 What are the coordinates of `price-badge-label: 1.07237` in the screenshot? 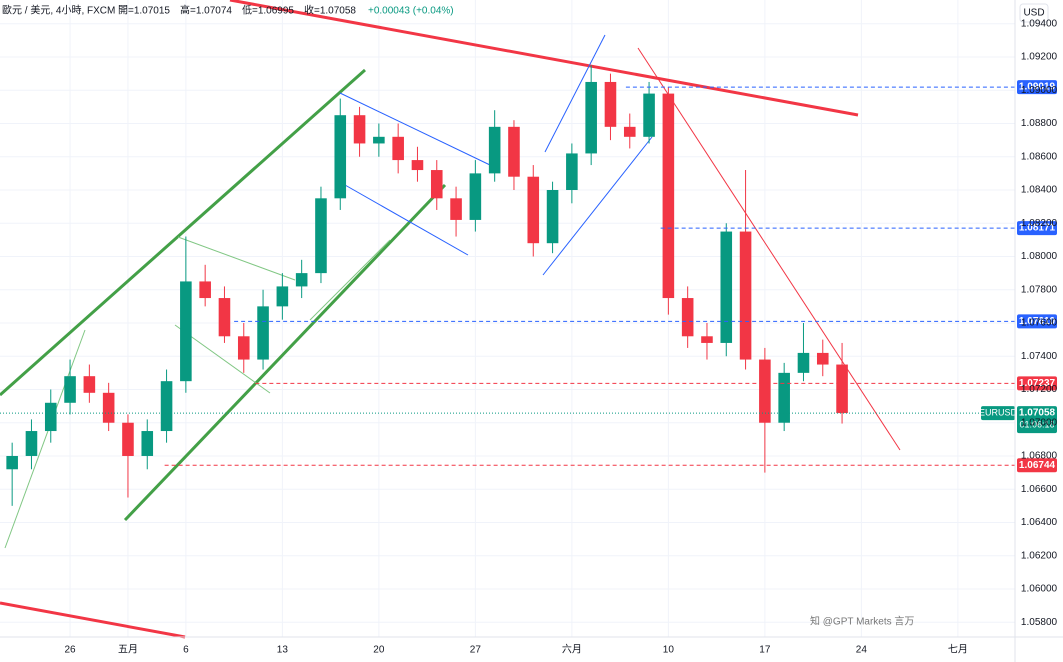 It's located at (1037, 383).